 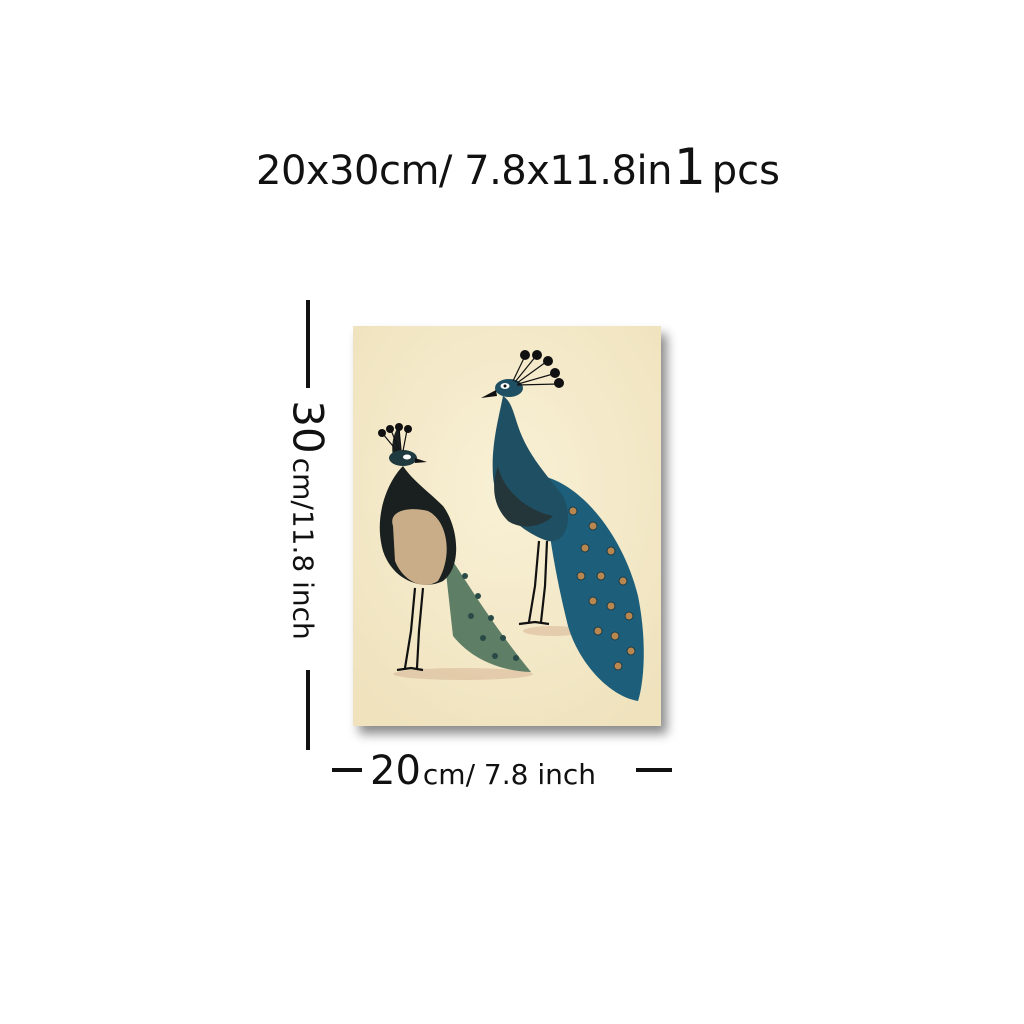 I want to click on left-peacock-wing, so click(x=419, y=547).